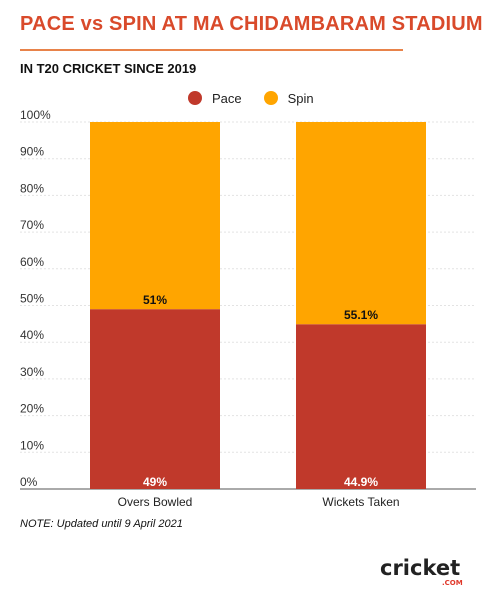 The width and height of the screenshot is (500, 600). What do you see at coordinates (270, 98) in the screenshot?
I see `legend-swatch-spin` at bounding box center [270, 98].